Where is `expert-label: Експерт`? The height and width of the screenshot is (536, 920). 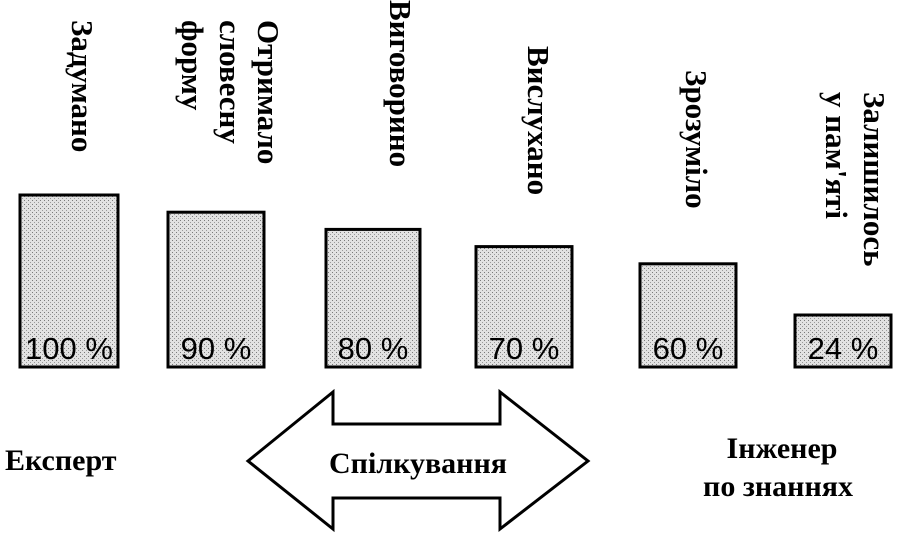 expert-label: Експерт is located at coordinates (61, 460).